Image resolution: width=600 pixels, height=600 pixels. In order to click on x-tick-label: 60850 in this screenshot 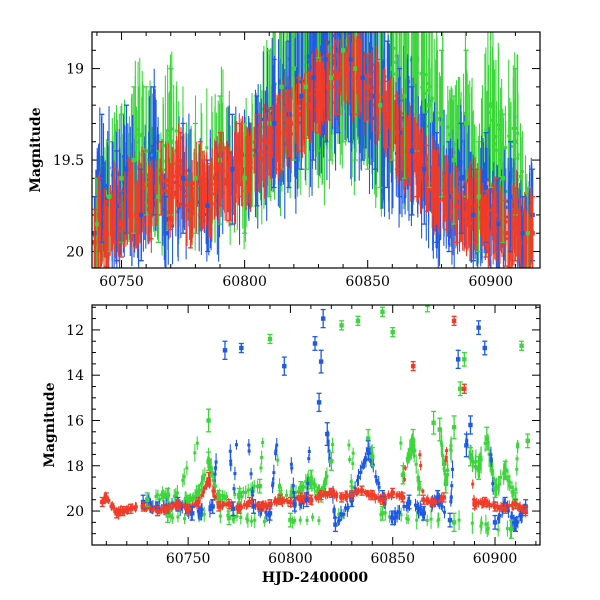, I will do `click(392, 559)`.